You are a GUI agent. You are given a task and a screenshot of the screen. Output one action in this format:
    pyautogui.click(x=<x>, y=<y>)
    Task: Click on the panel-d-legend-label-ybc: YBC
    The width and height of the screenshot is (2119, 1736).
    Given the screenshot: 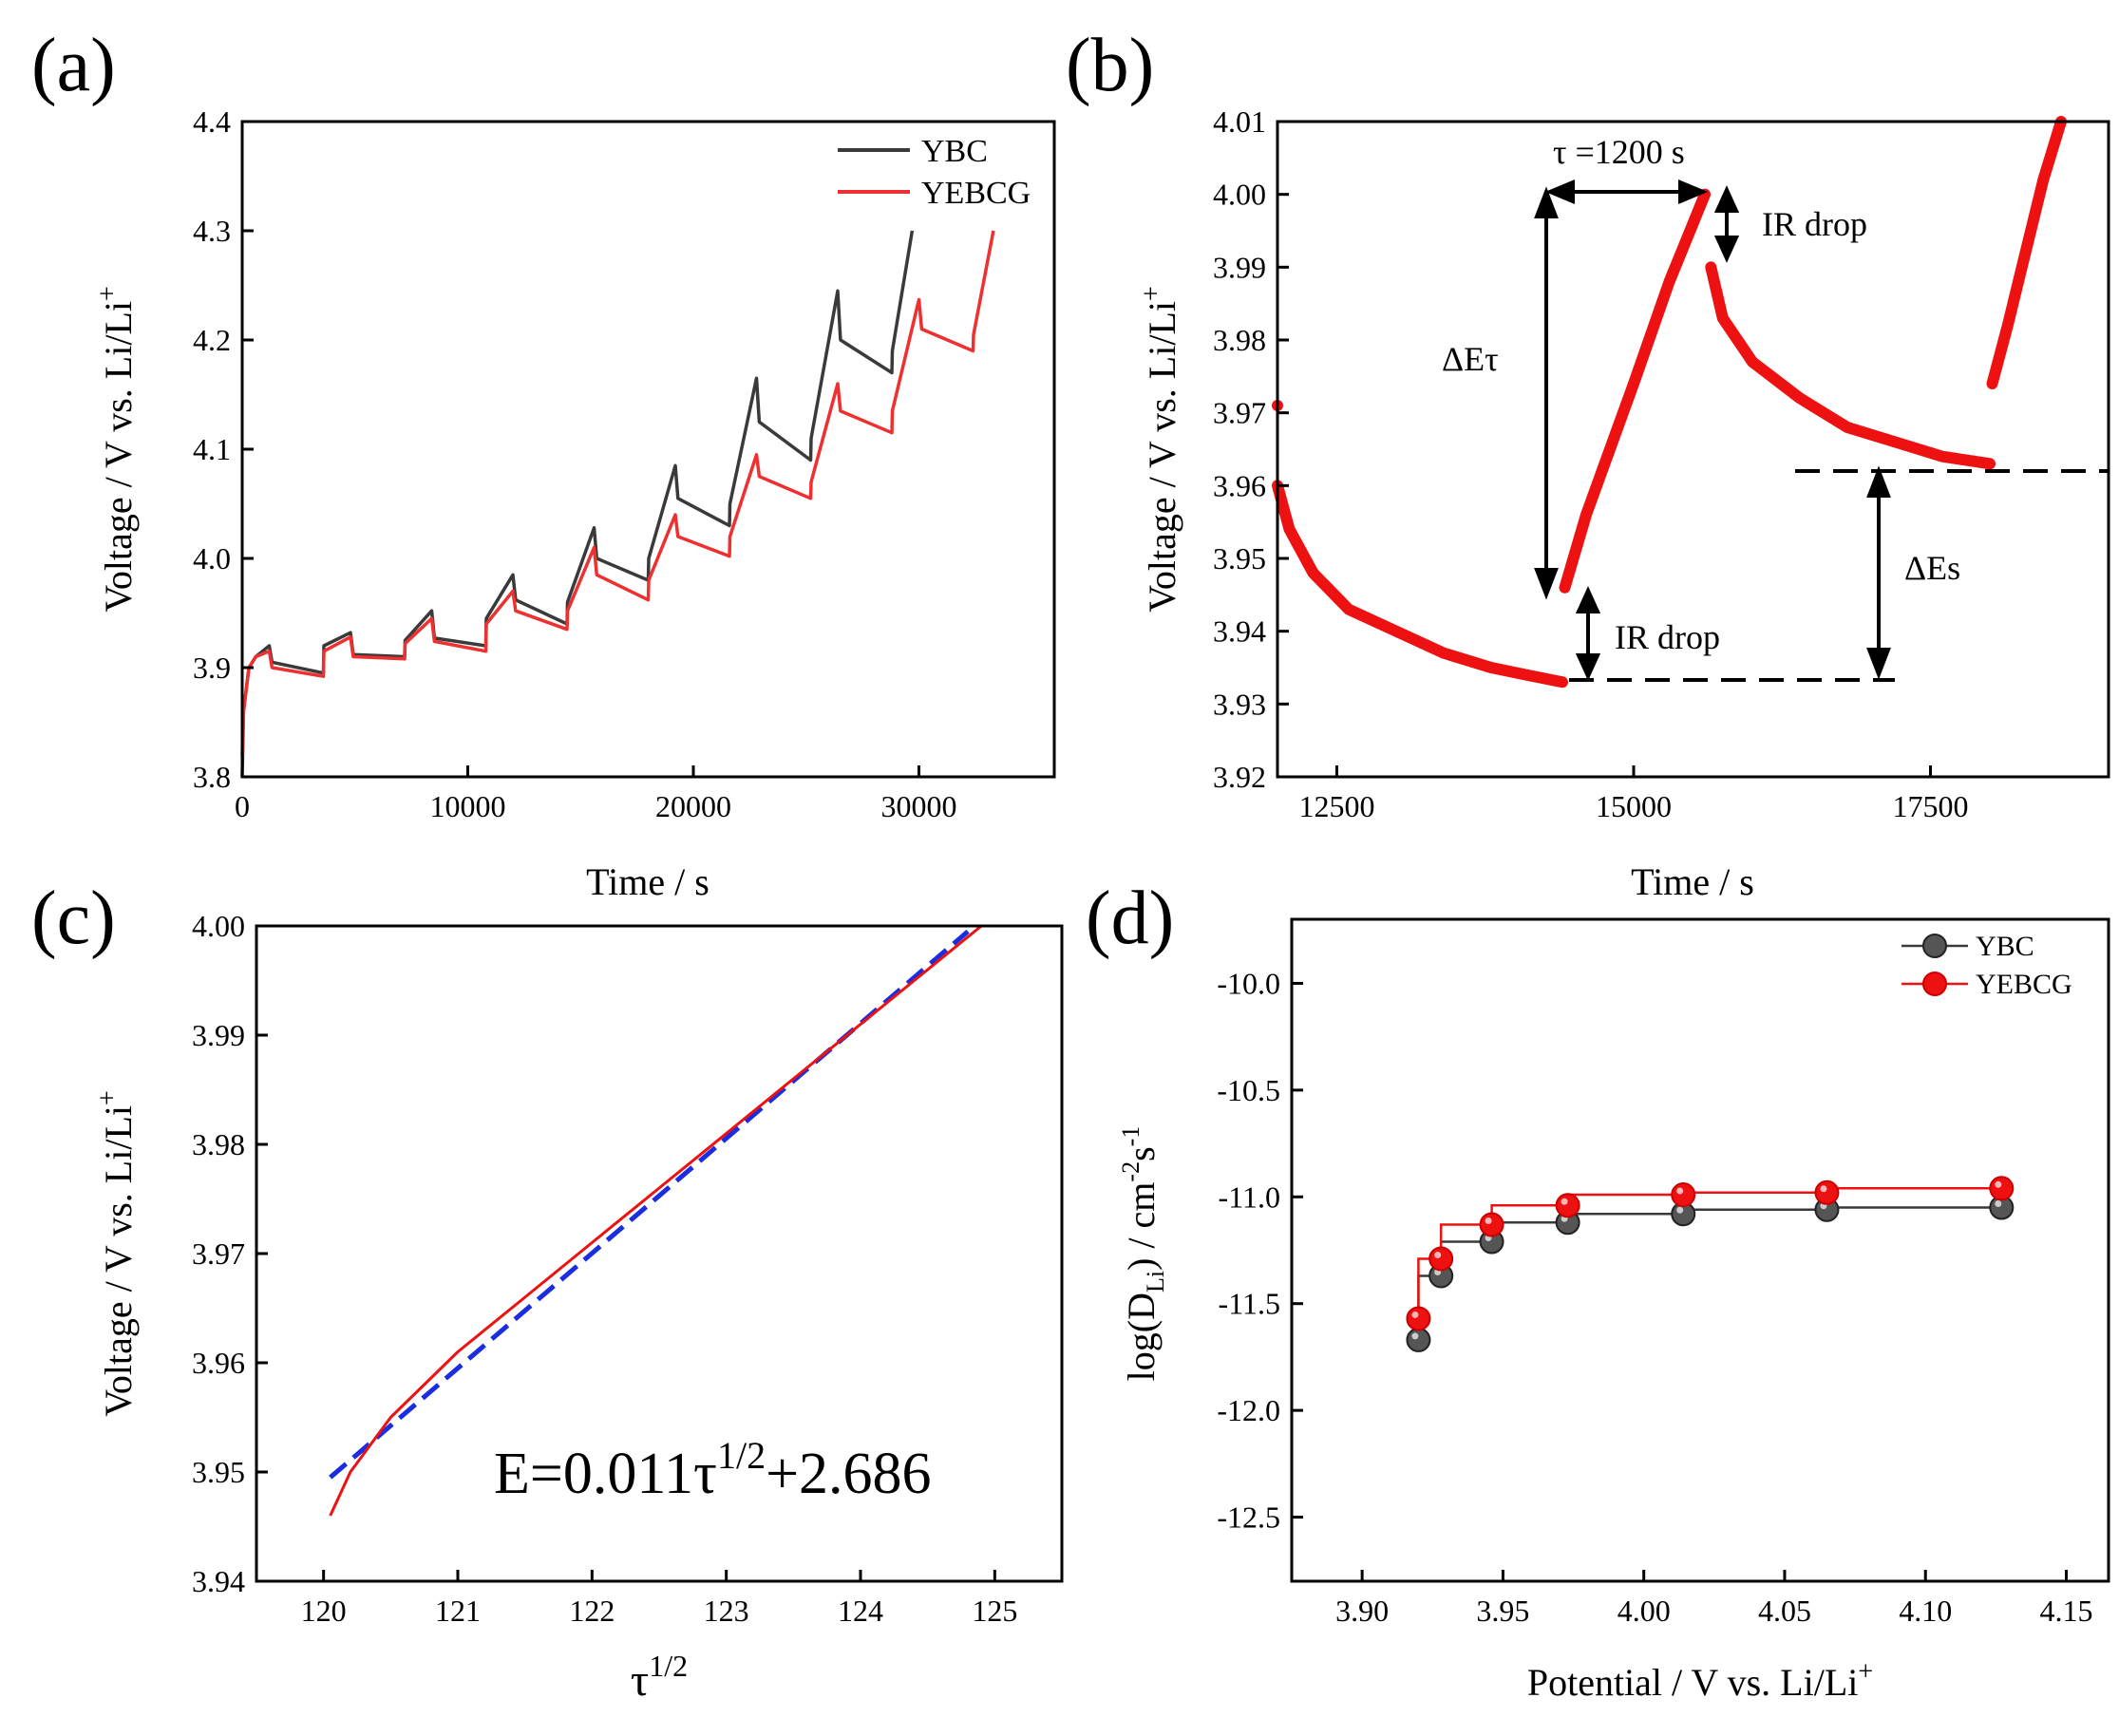 What is the action you would take?
    pyautogui.click(x=2005, y=946)
    